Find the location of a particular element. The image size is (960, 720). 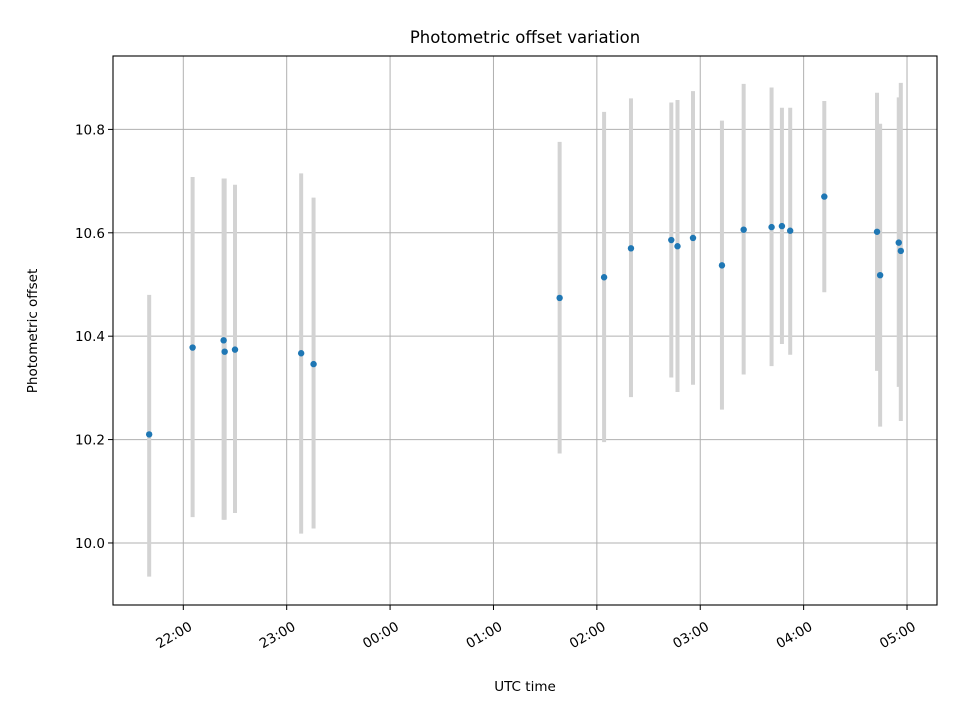

y-tick-label: 10.0 is located at coordinates (90, 544).